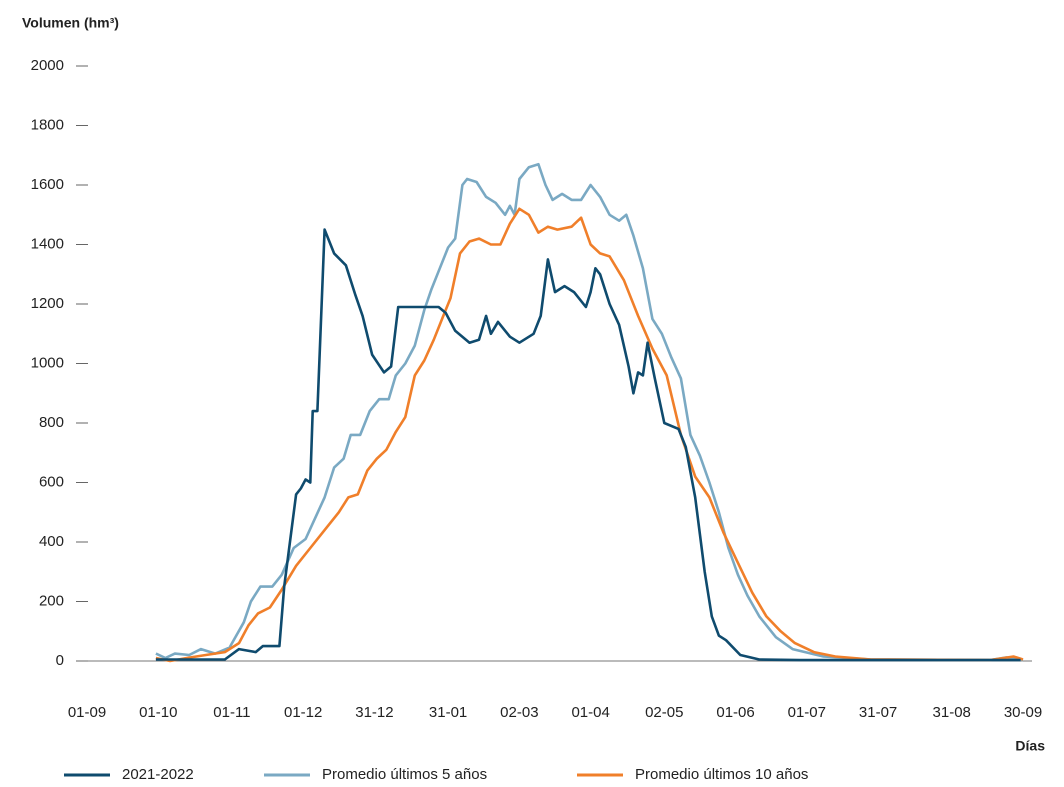  What do you see at coordinates (519, 712) in the screenshot?
I see `x-tick-label: 02-03` at bounding box center [519, 712].